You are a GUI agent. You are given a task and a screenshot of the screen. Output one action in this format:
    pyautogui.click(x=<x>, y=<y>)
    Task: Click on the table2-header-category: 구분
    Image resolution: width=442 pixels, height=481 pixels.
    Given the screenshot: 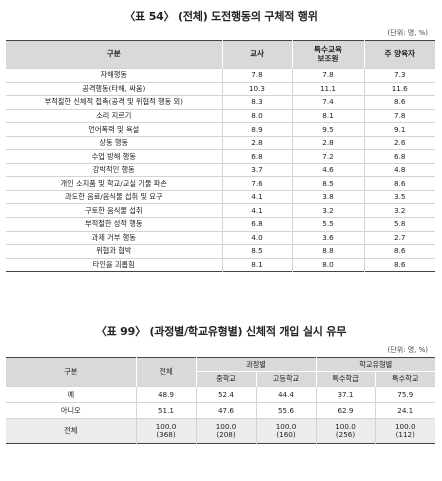 What is the action you would take?
    pyautogui.click(x=71, y=372)
    